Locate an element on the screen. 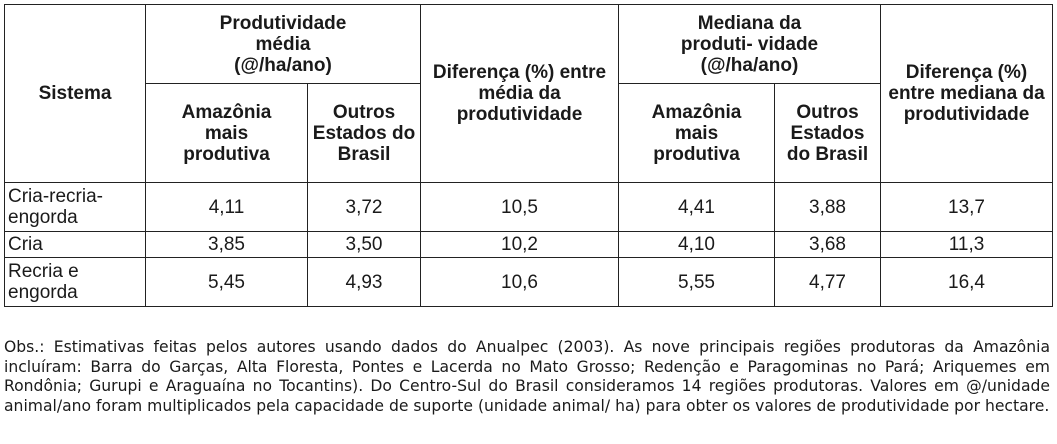 This screenshot has height=444, width=1057. cell-amazonia-mediana: 4,41 is located at coordinates (696, 207).